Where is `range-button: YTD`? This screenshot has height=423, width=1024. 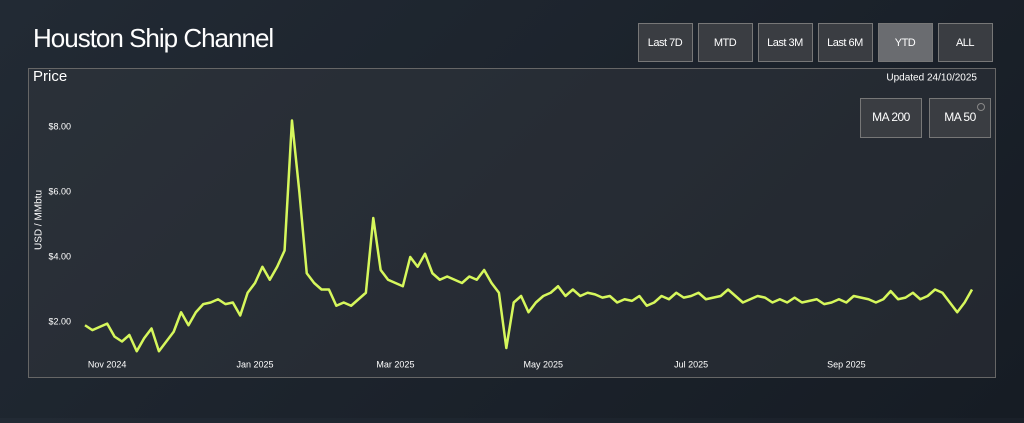 range-button: YTD is located at coordinates (905, 42).